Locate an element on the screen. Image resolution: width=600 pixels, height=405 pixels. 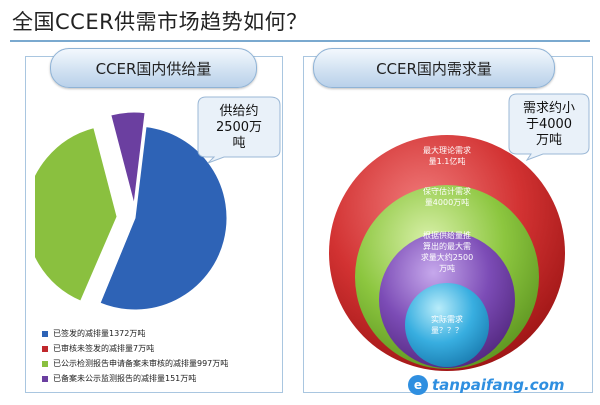
legend-label: 已审核未签发的减排量7万吨 is located at coordinates (104, 348).